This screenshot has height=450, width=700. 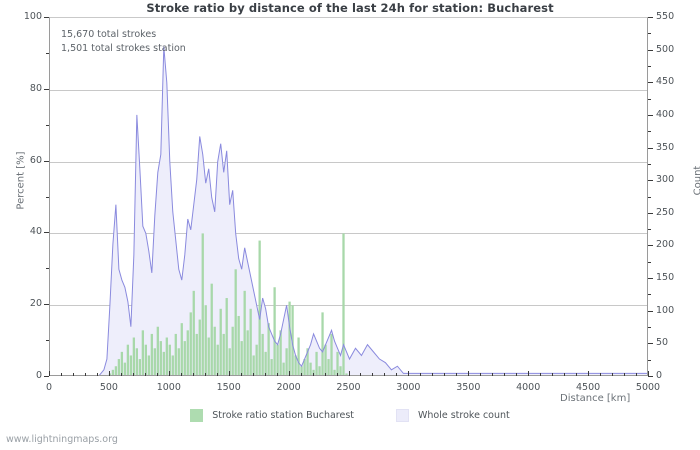 I want to click on legend-swatch-green, so click(x=197, y=415).